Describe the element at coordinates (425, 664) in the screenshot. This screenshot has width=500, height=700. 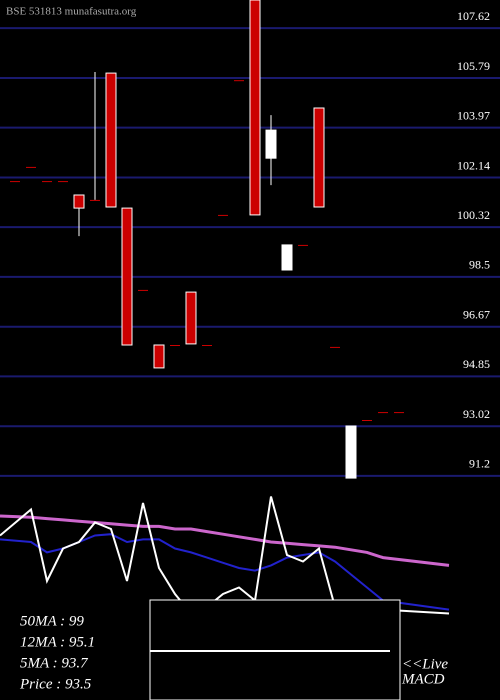
I see `macd-label: <<Live` at that location.